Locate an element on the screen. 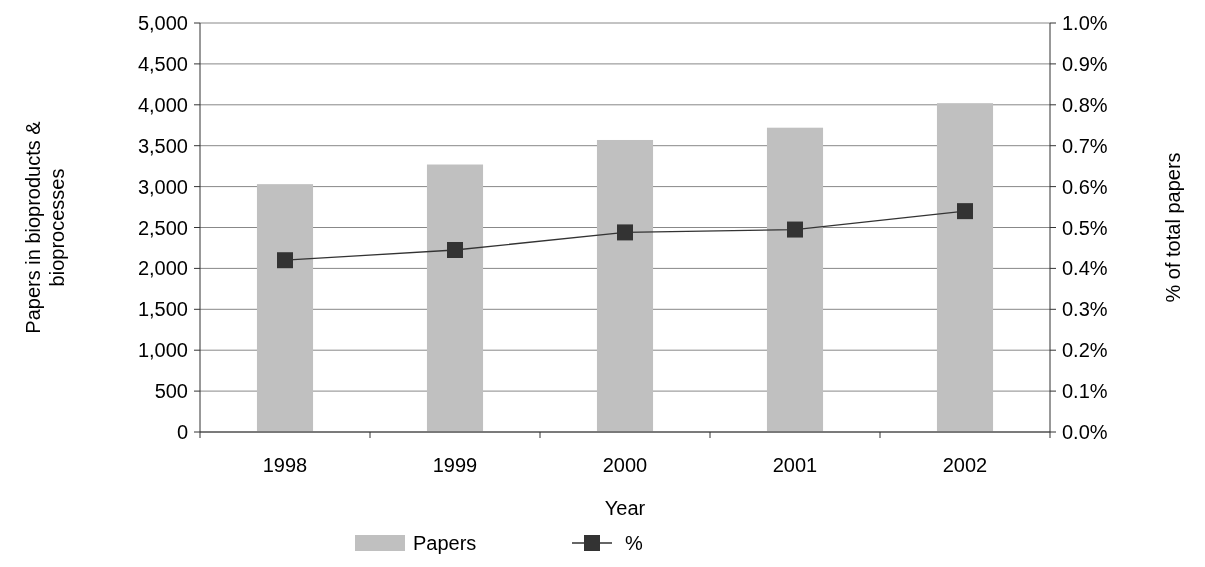 The height and width of the screenshot is (567, 1205). y-tick-label: 500 is located at coordinates (171, 391).